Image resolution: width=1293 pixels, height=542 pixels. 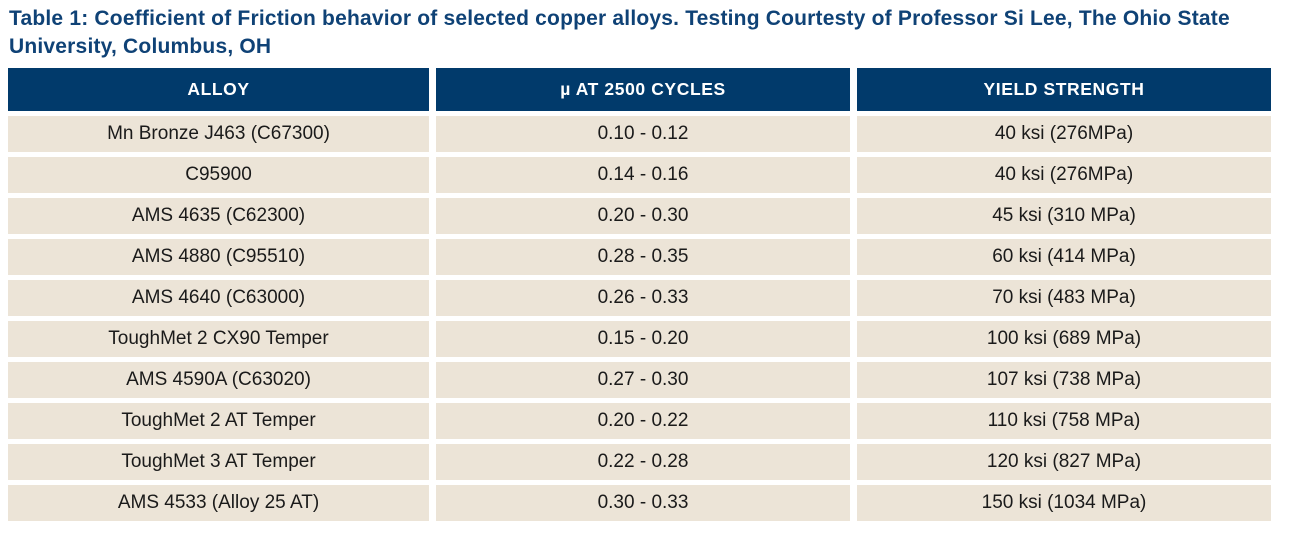 I want to click on cell-yield: 110 ksi (758 MPa), so click(x=1064, y=421).